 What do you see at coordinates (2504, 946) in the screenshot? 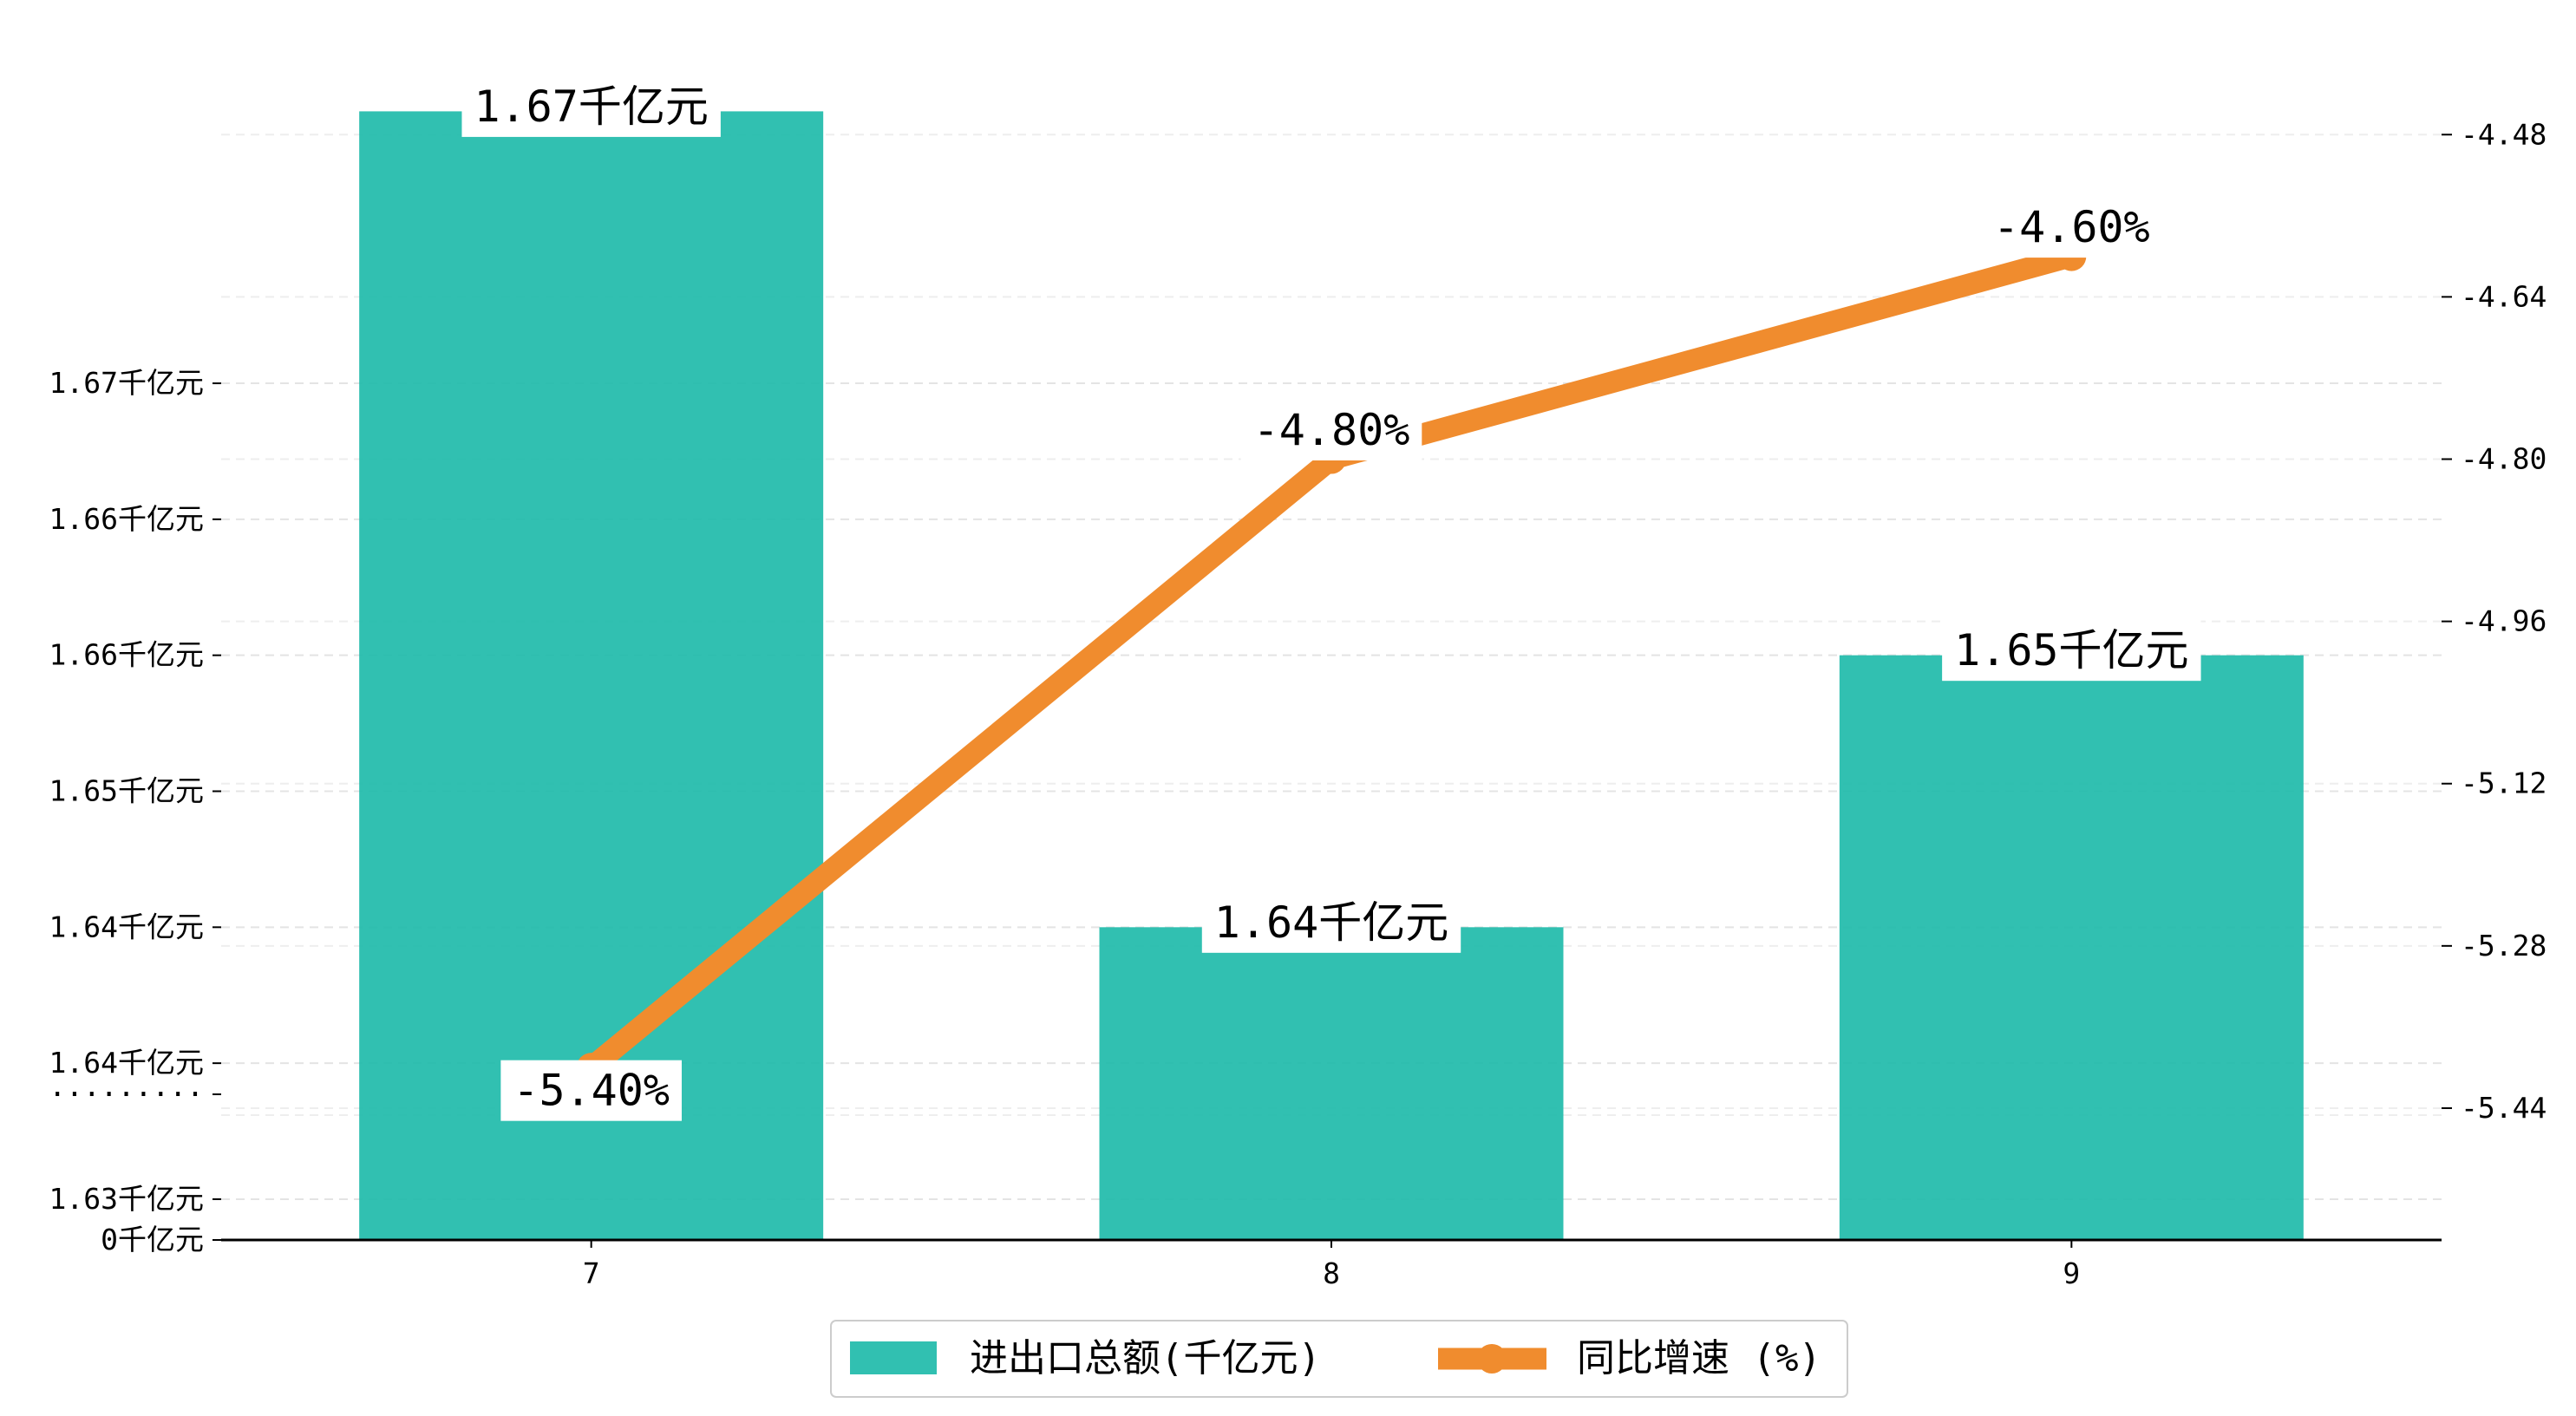
I see `y2-tick-label: -5.28` at bounding box center [2504, 946].